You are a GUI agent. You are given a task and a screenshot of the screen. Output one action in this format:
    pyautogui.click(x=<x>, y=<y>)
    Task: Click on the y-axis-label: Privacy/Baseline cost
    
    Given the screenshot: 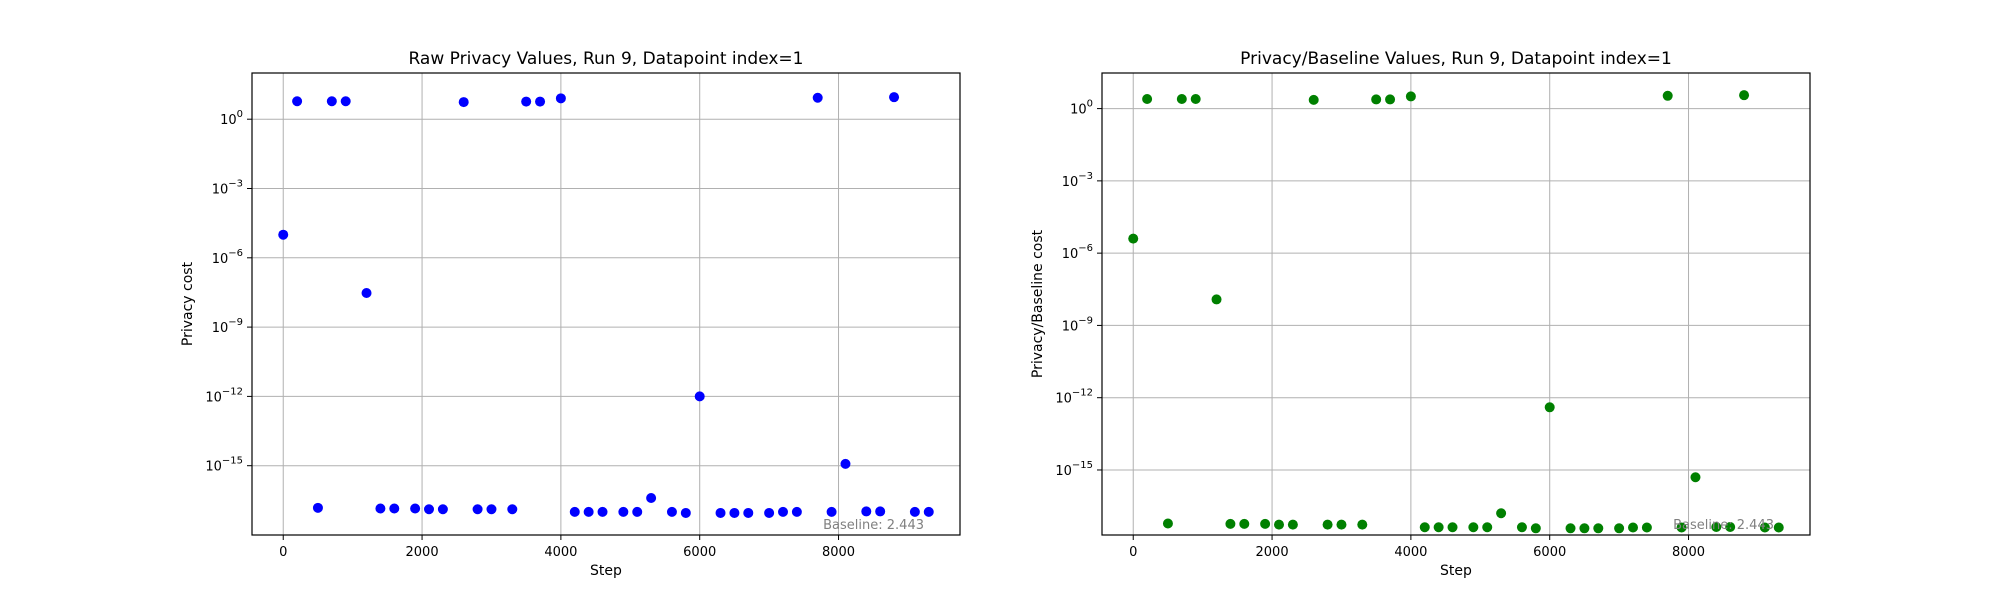 What is the action you would take?
    pyautogui.click(x=1038, y=303)
    